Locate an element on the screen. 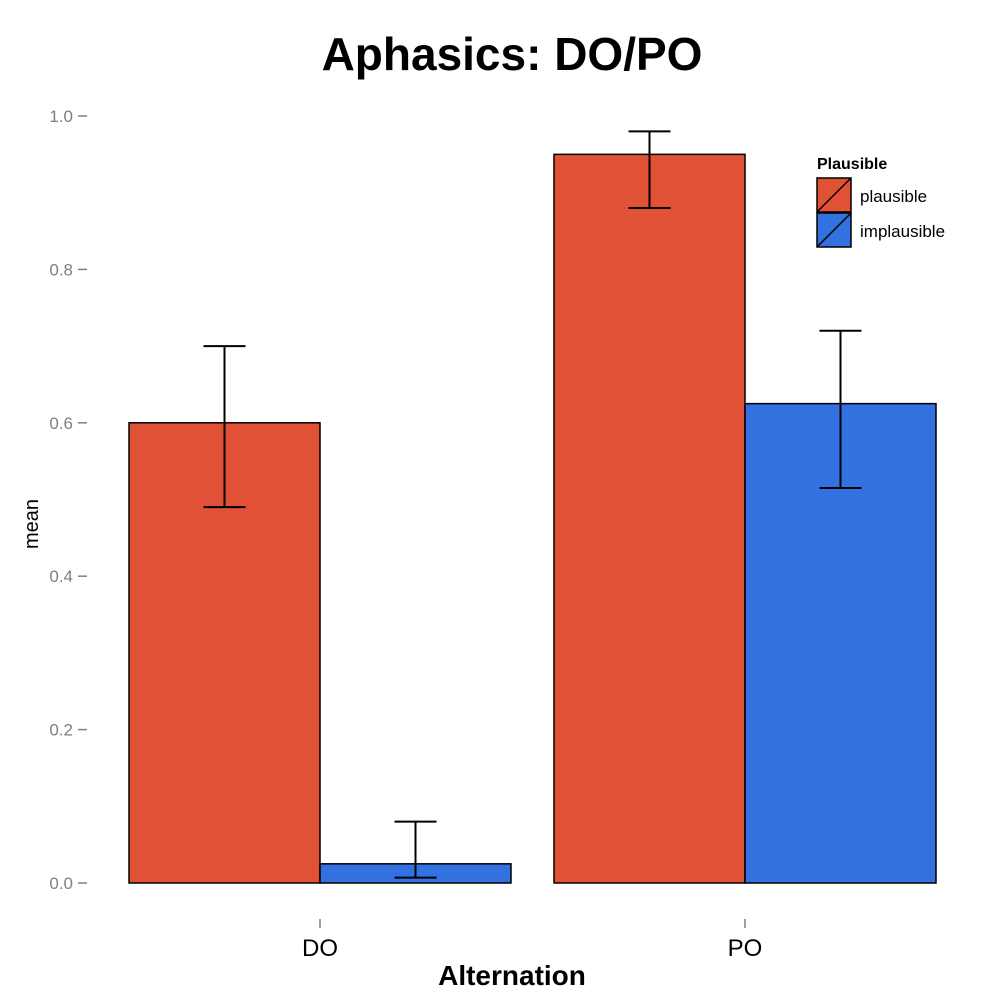 Image resolution: width=1008 pixels, height=1008 pixels. legend-title: Plausible is located at coordinates (852, 164).